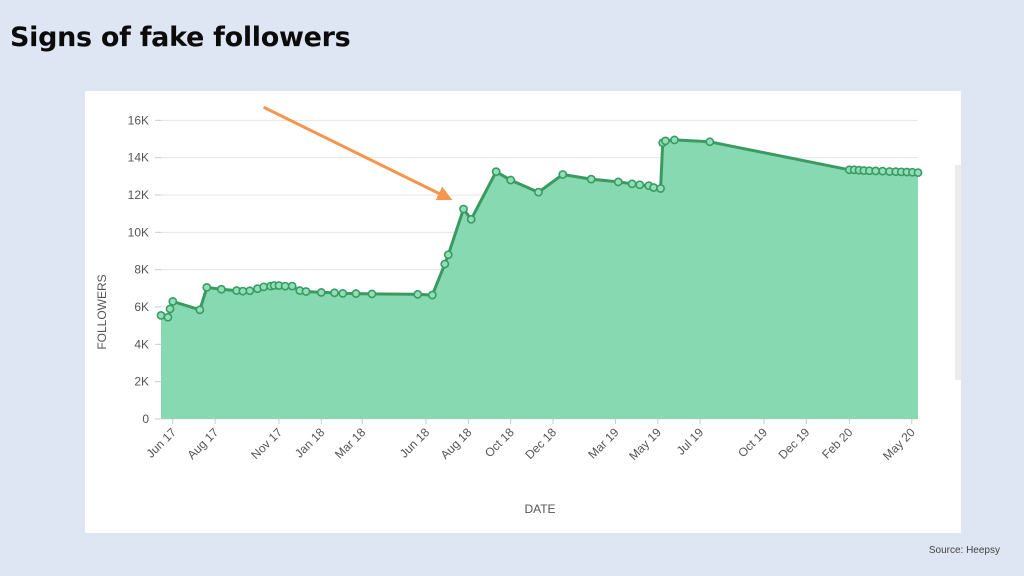 This screenshot has width=1024, height=576. What do you see at coordinates (456, 443) in the screenshot?
I see `x-tick-label: Aug 18` at bounding box center [456, 443].